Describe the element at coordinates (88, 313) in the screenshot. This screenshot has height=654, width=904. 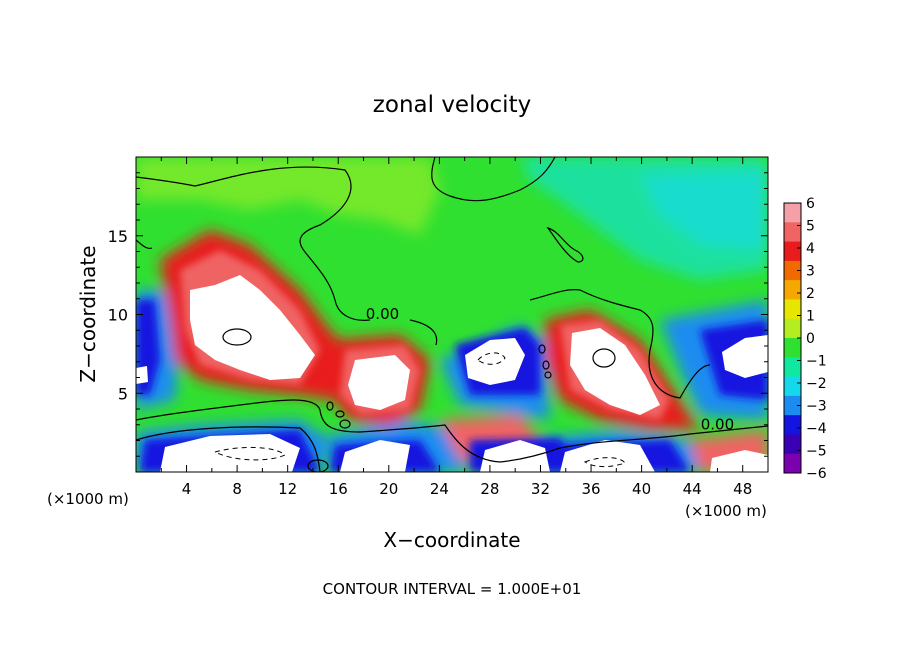
I see `y-axis-label: Z−coordinate` at that location.